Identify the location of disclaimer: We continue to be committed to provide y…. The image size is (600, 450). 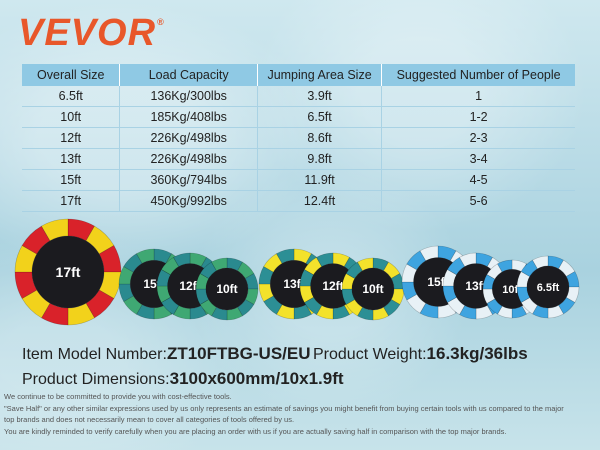
(300, 414).